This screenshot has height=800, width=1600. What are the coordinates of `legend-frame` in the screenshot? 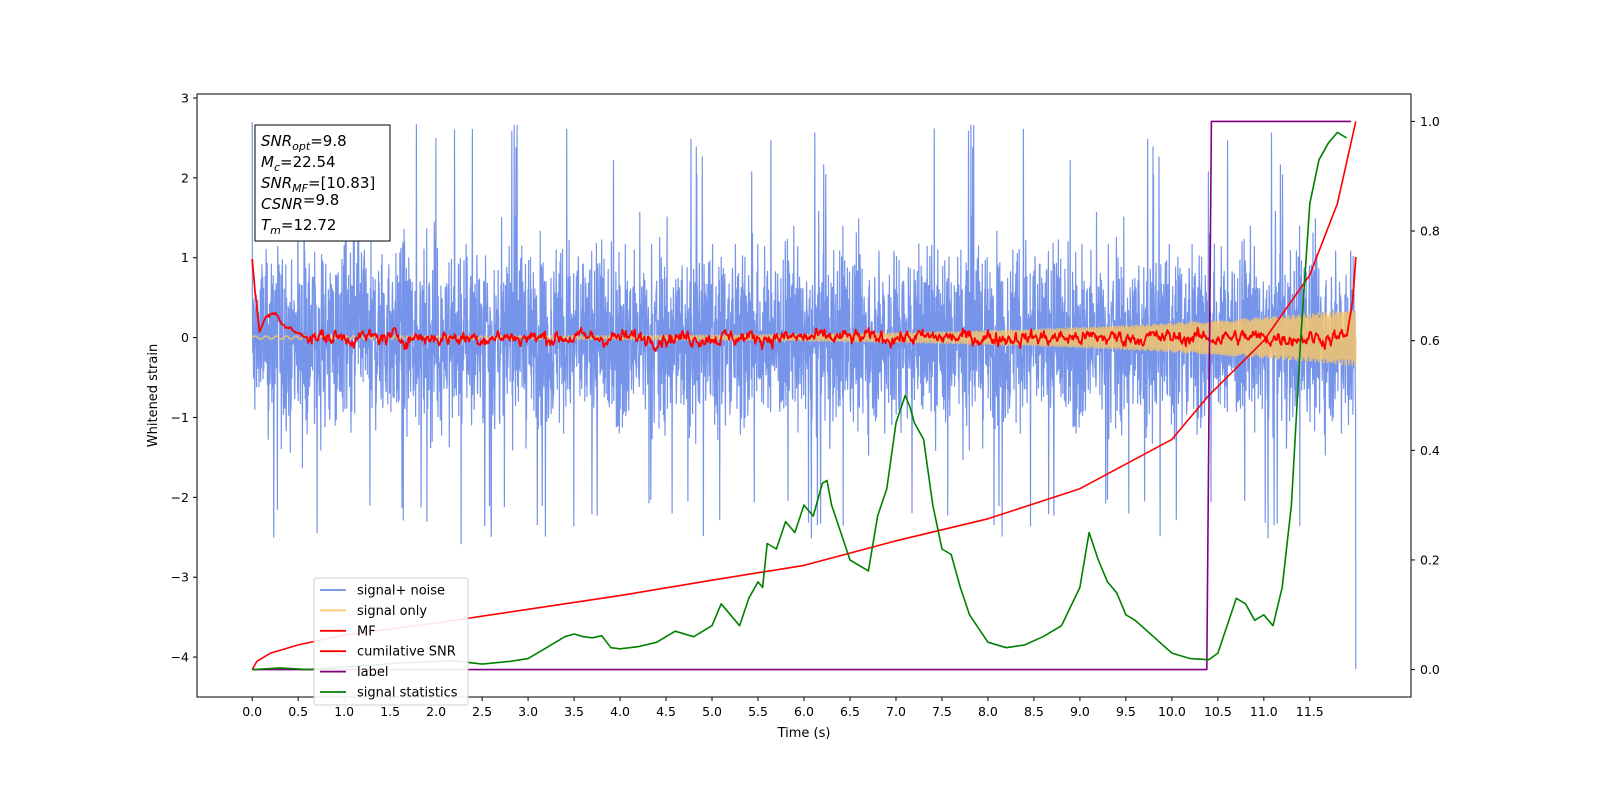 It's located at (391, 641).